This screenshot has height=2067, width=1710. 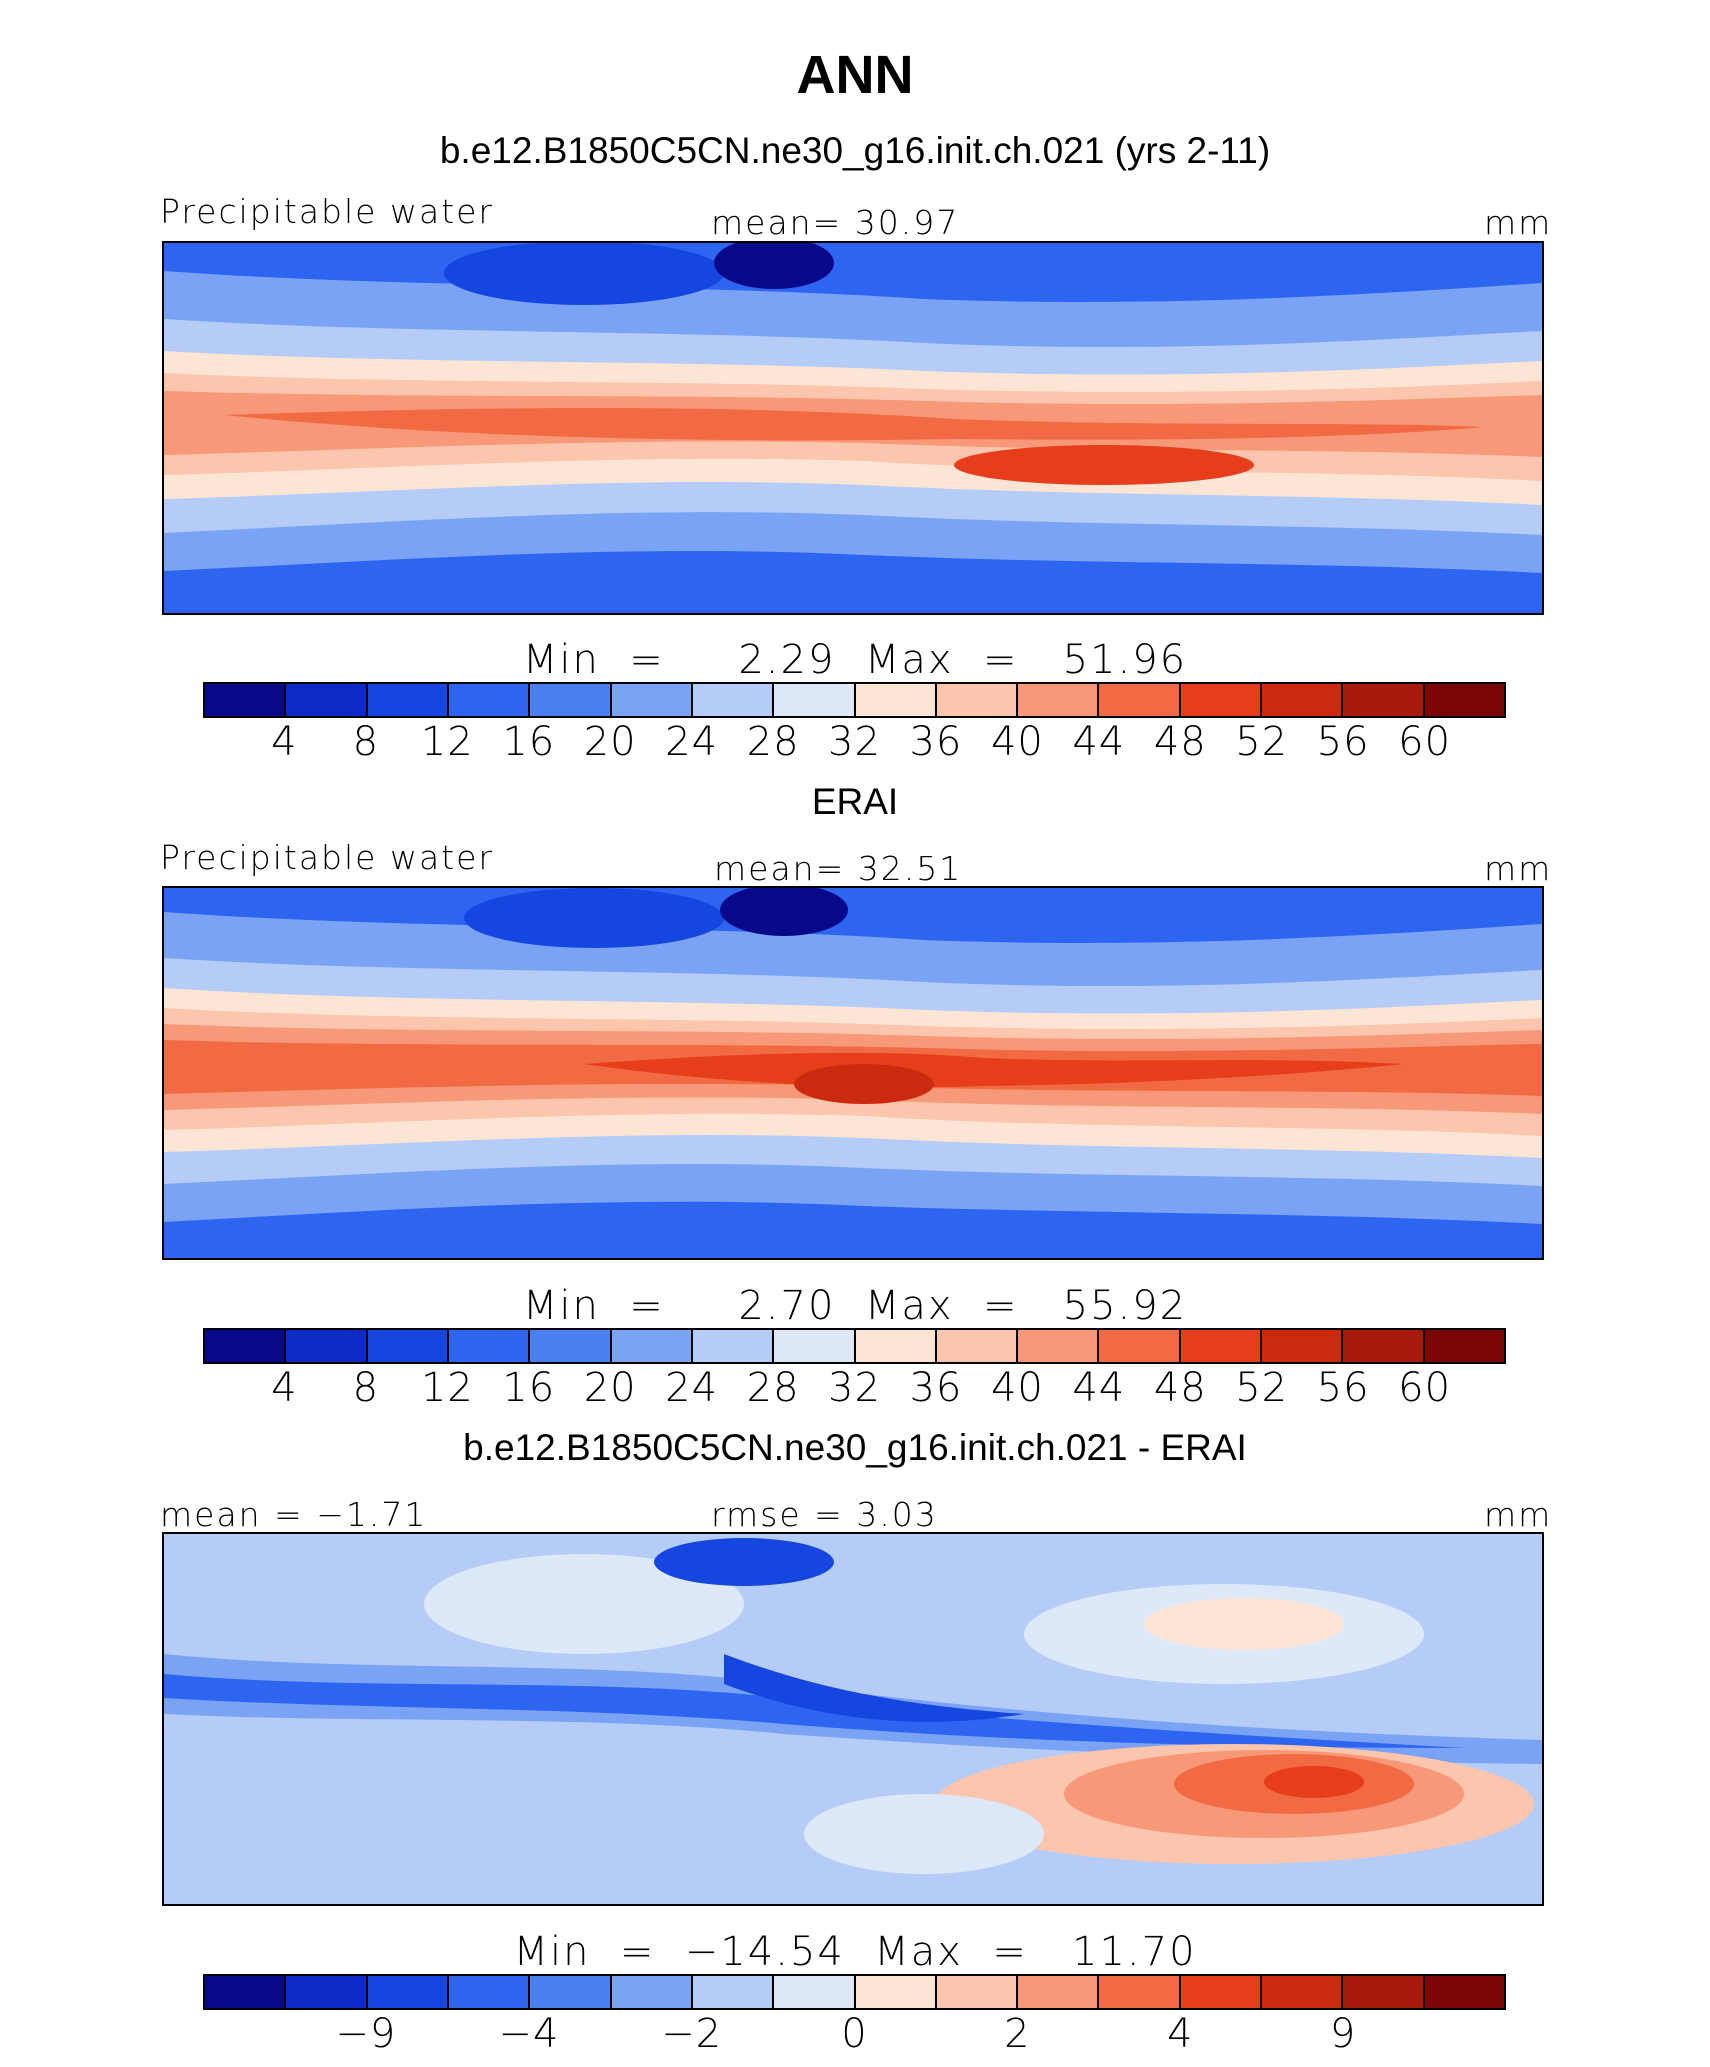 What do you see at coordinates (1518, 1514) in the screenshot?
I see `panel-3-units-label: mm` at bounding box center [1518, 1514].